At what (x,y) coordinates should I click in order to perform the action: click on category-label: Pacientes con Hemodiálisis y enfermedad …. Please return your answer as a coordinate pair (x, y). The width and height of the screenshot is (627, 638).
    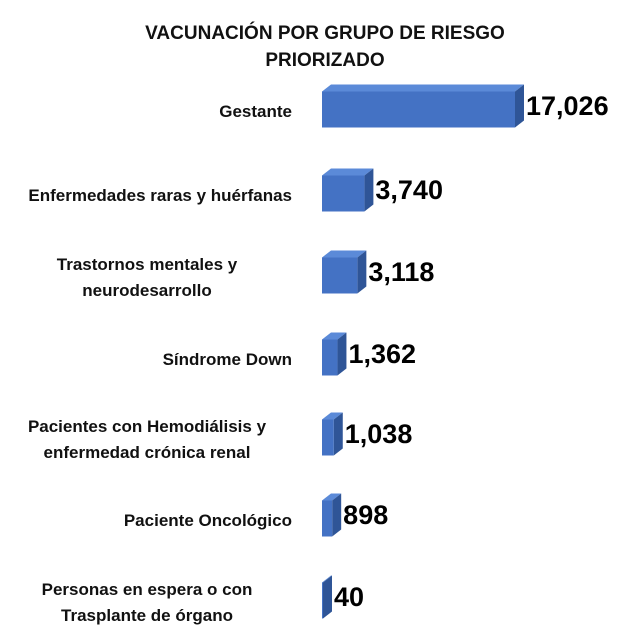
    Looking at the image, I should click on (147, 440).